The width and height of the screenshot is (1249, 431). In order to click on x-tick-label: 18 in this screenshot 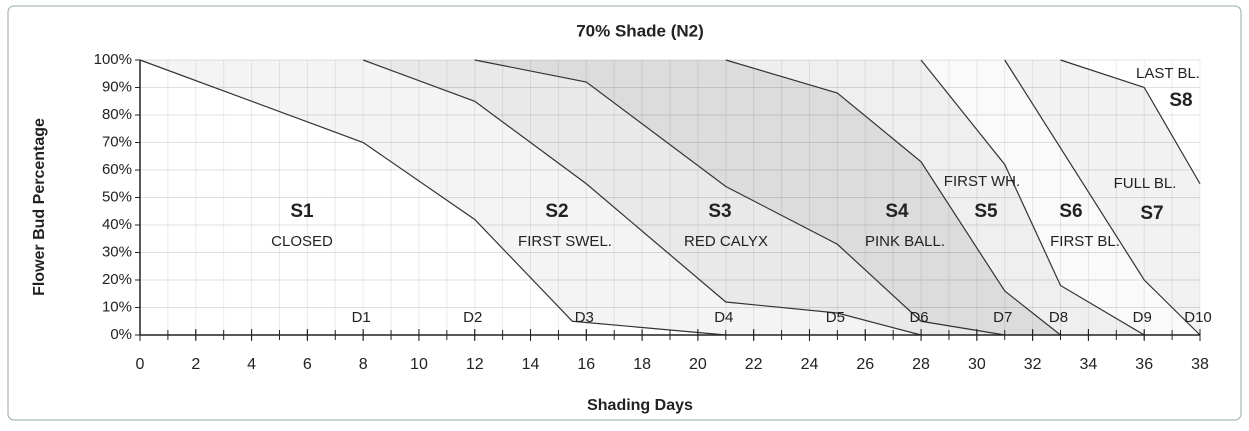, I will do `click(642, 364)`.